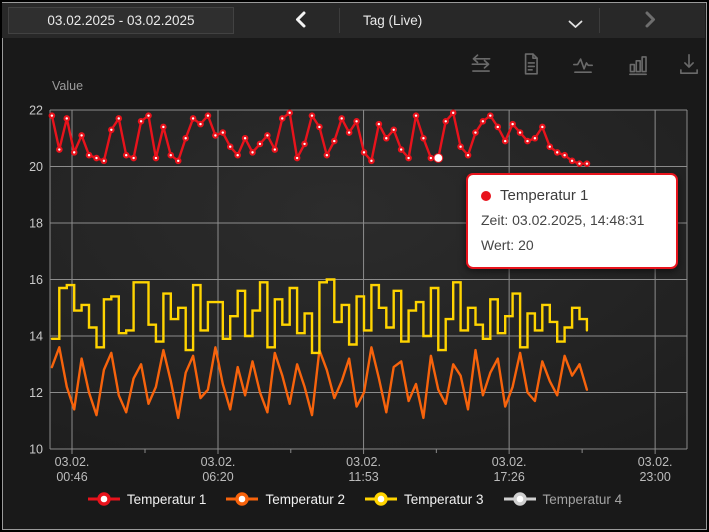 The width and height of the screenshot is (709, 532). Describe the element at coordinates (146, 499) in the screenshot. I see `legend-item-temperatur-1: Temperatur 1` at that location.